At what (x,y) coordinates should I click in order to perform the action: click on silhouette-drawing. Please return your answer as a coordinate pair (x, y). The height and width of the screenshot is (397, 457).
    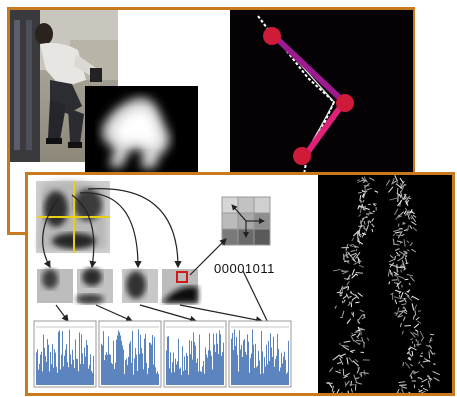
    Looking at the image, I should click on (136, 132).